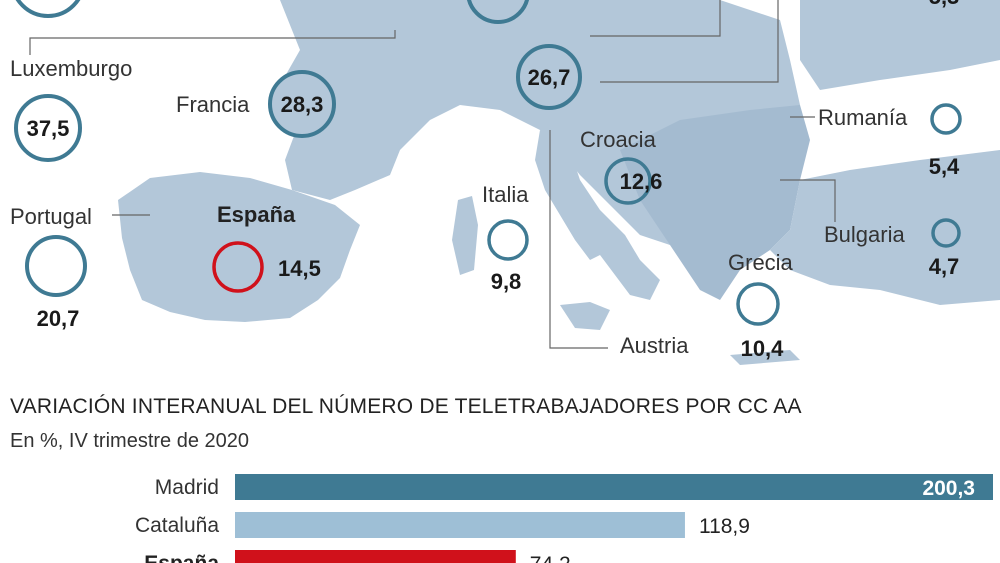 The height and width of the screenshot is (563, 1000). I want to click on land-iberia, so click(239, 247).